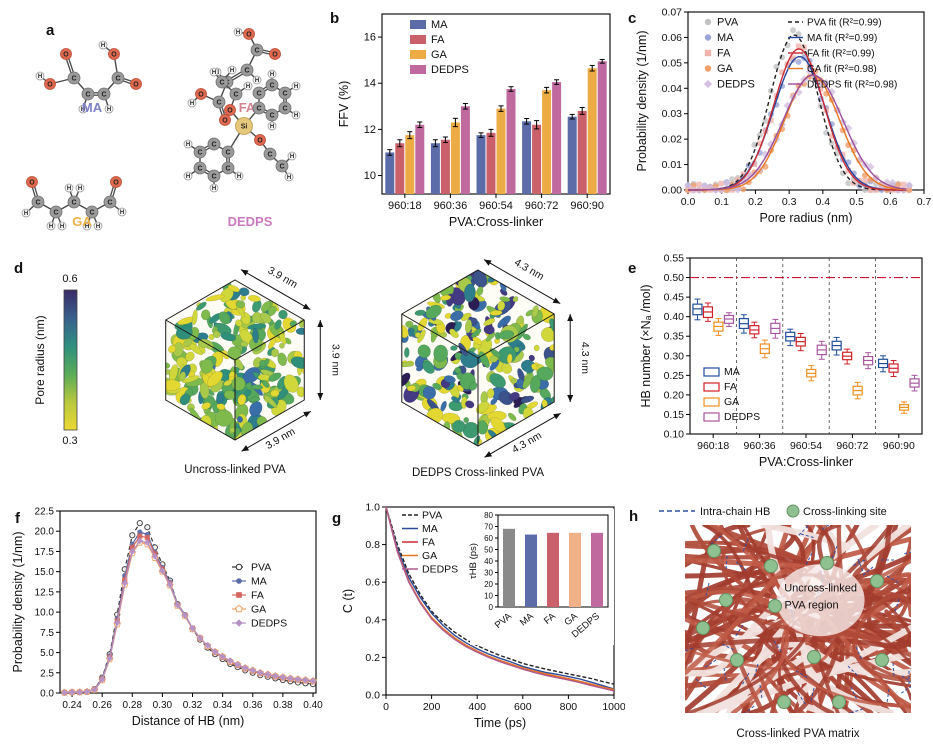 The image size is (933, 747). Describe the element at coordinates (335, 18) in the screenshot. I see `panel-b-label: b` at that location.